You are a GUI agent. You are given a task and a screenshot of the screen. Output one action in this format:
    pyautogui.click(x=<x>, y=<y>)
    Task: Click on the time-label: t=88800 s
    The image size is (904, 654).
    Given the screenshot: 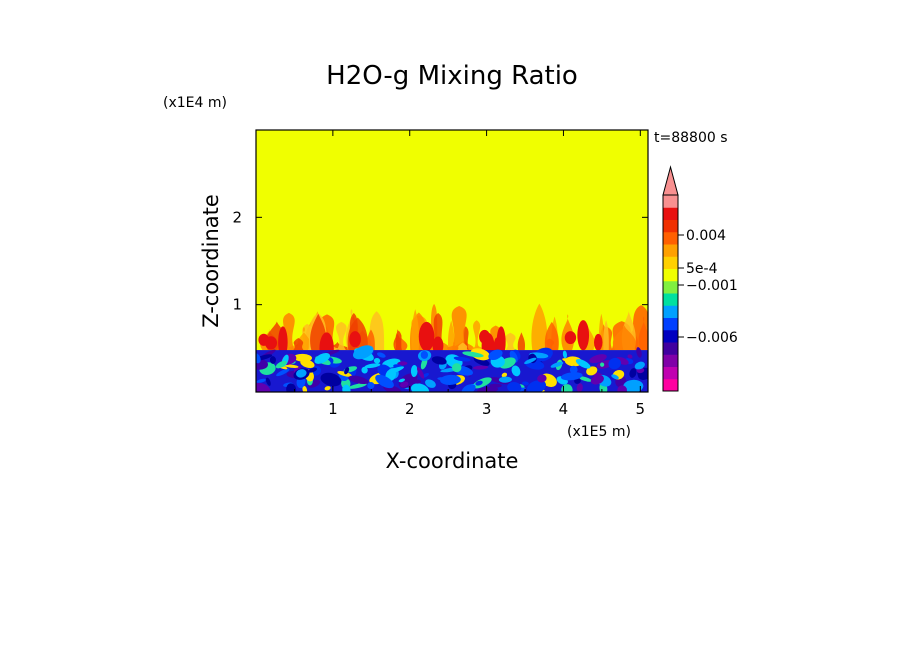 What is the action you would take?
    pyautogui.click(x=691, y=138)
    